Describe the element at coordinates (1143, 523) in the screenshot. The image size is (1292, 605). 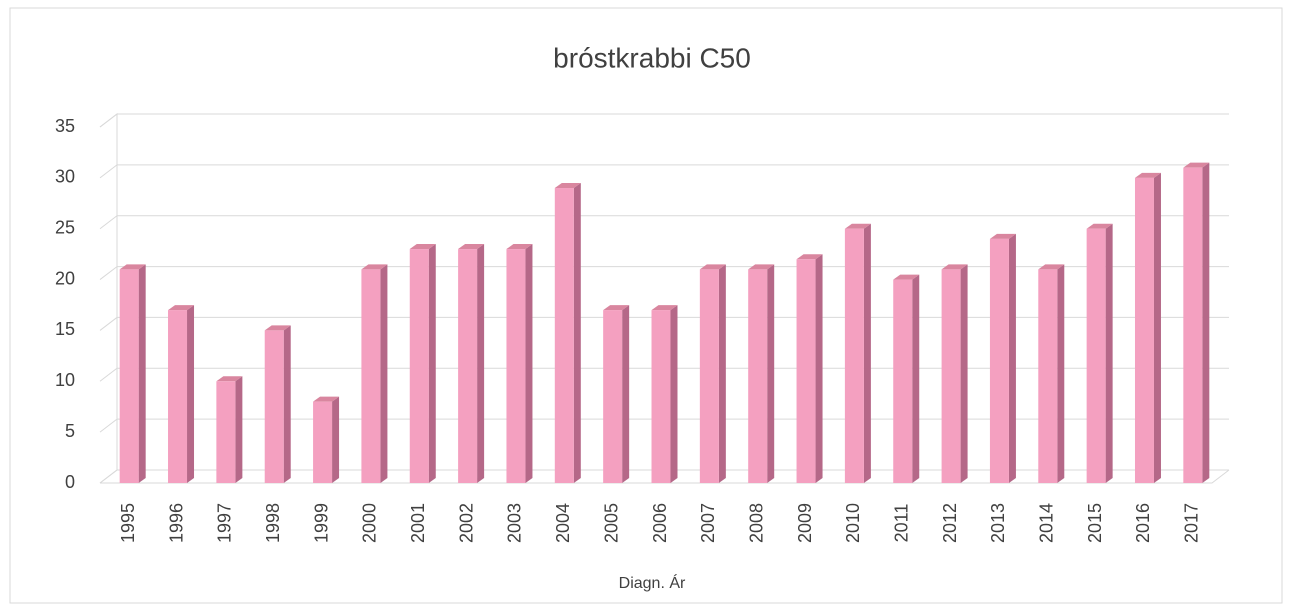
I see `x-tick-label: 2016` at that location.